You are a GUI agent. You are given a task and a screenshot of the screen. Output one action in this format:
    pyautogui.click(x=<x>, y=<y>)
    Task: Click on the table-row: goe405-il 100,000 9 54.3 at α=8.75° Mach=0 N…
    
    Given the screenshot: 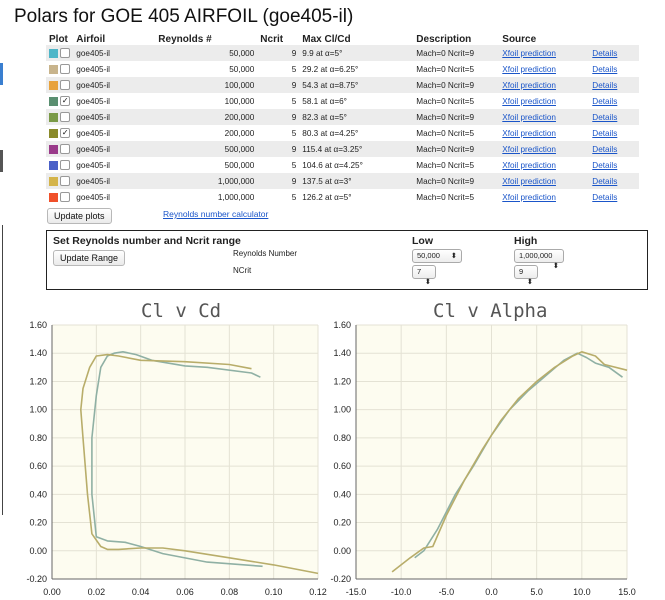 What is the action you would take?
    pyautogui.click(x=343, y=85)
    